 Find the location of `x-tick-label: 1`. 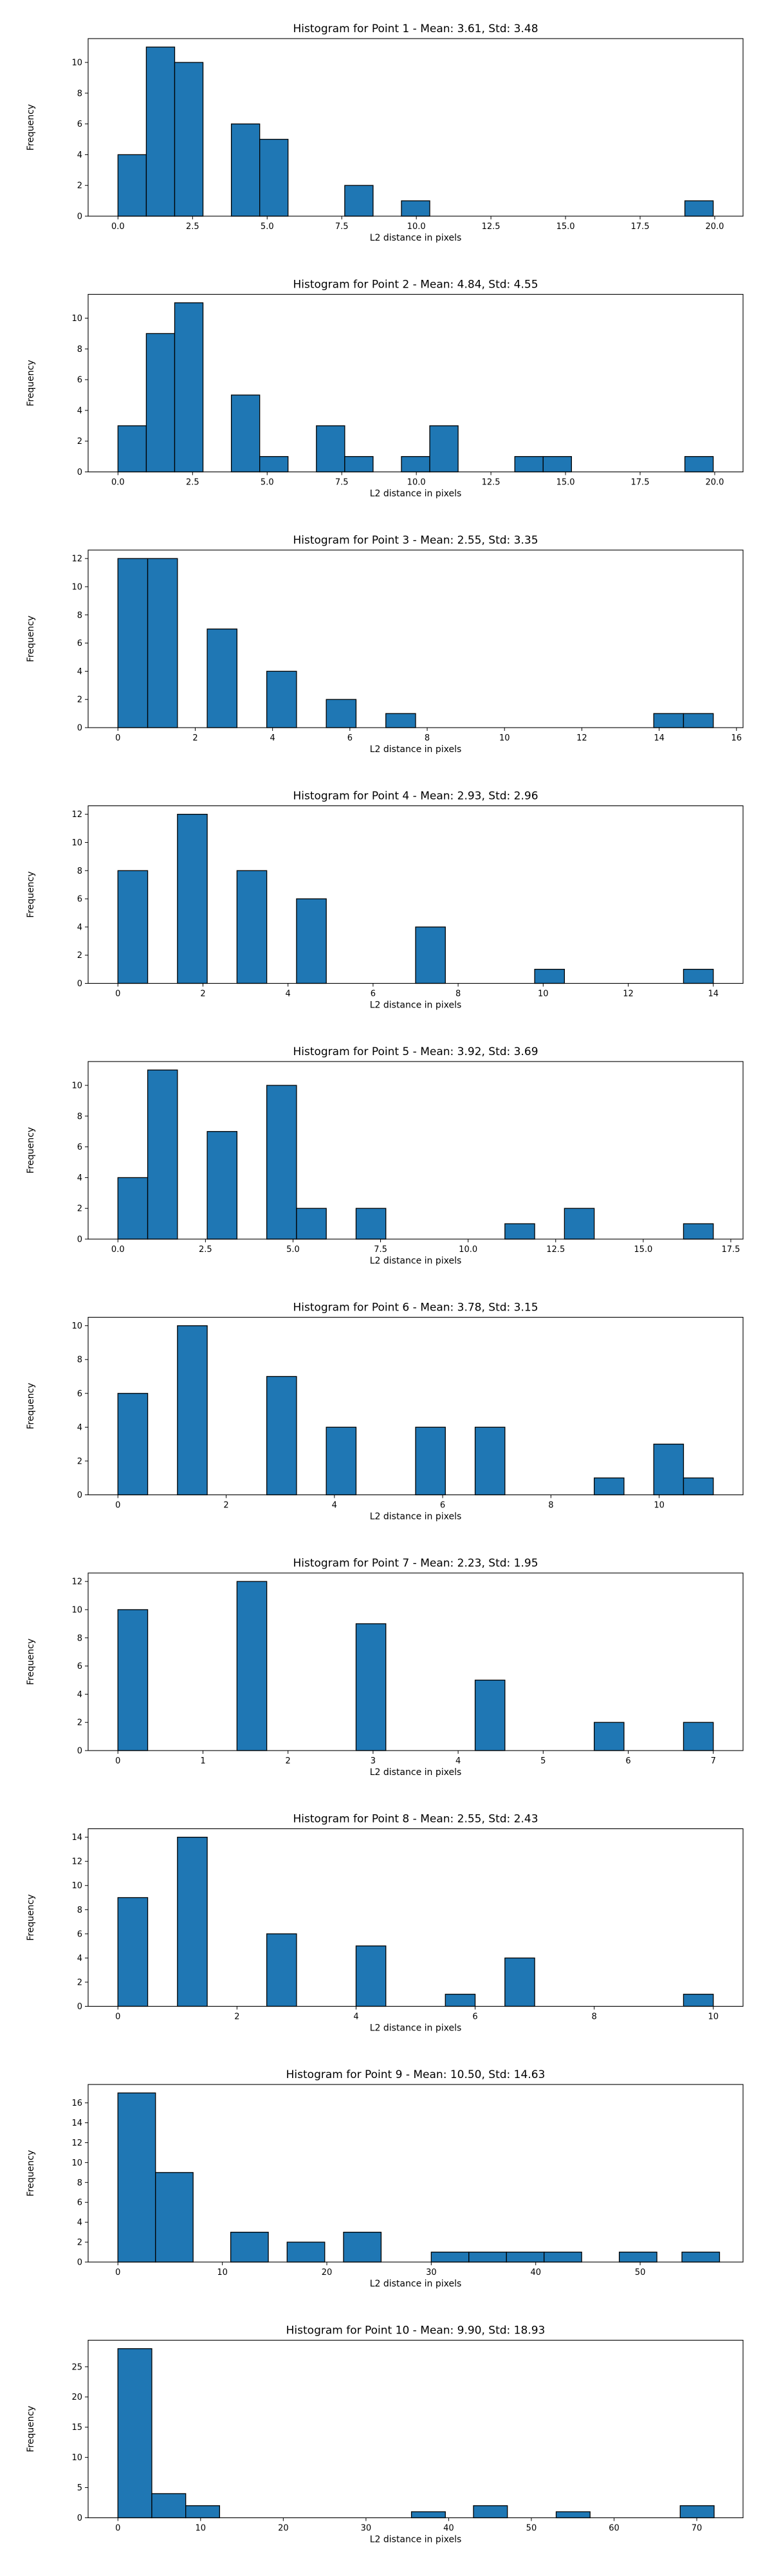

x-tick-label: 1 is located at coordinates (202, 1761).